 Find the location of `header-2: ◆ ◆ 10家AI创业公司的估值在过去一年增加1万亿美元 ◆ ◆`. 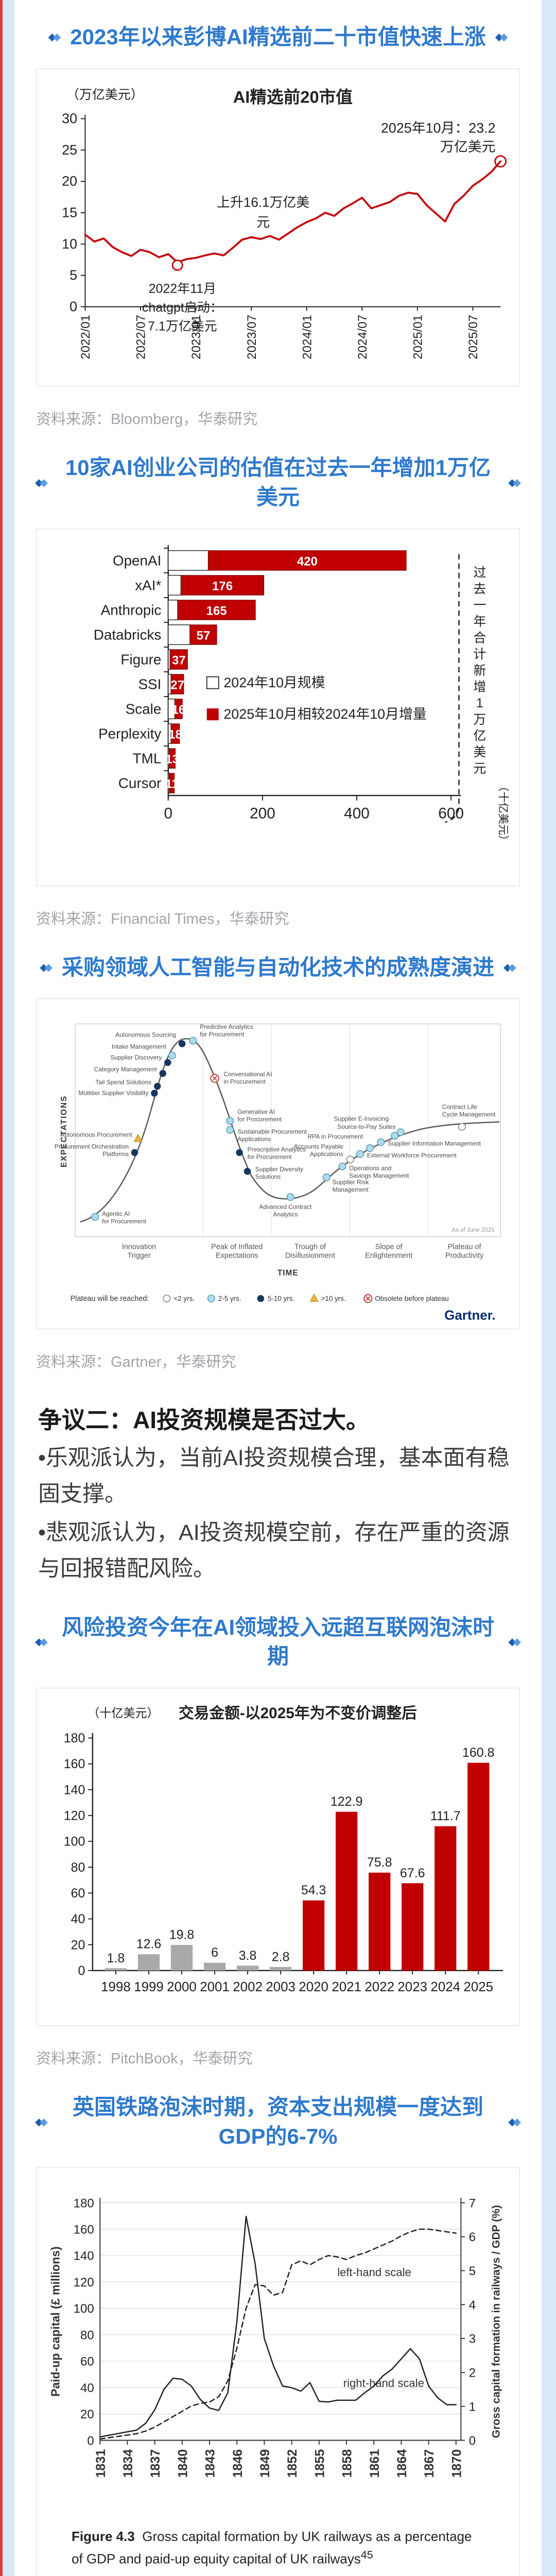

header-2: ◆ ◆ 10家AI创业公司的估值在过去一年增加1万亿美元 ◆ ◆ is located at coordinates (278, 482).